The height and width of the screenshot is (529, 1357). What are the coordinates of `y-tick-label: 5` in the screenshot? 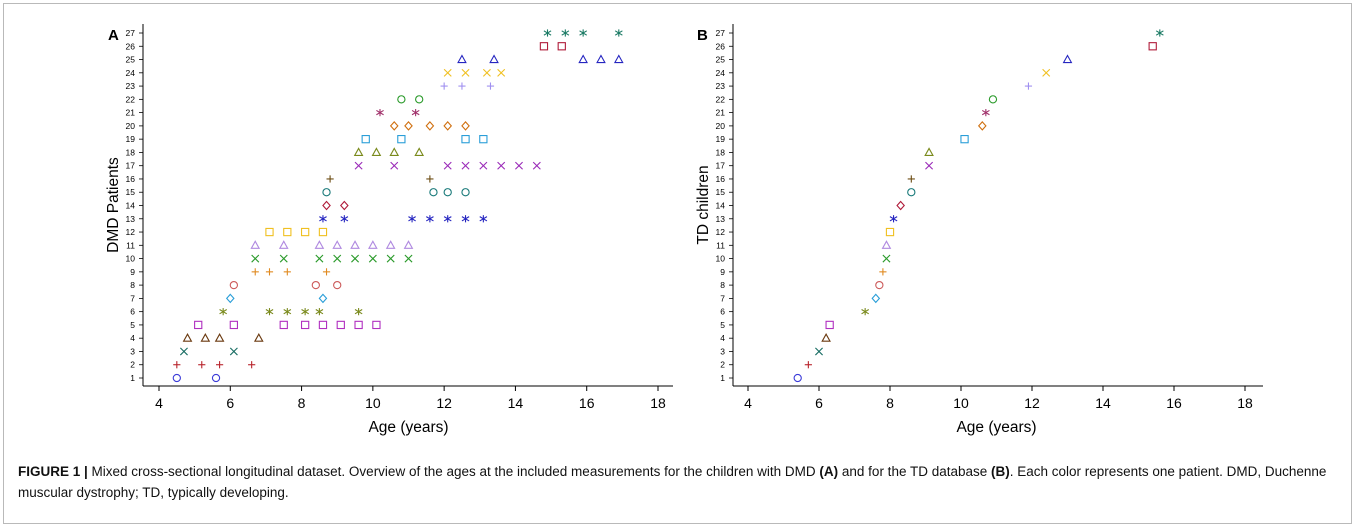 It's located at (722, 325).